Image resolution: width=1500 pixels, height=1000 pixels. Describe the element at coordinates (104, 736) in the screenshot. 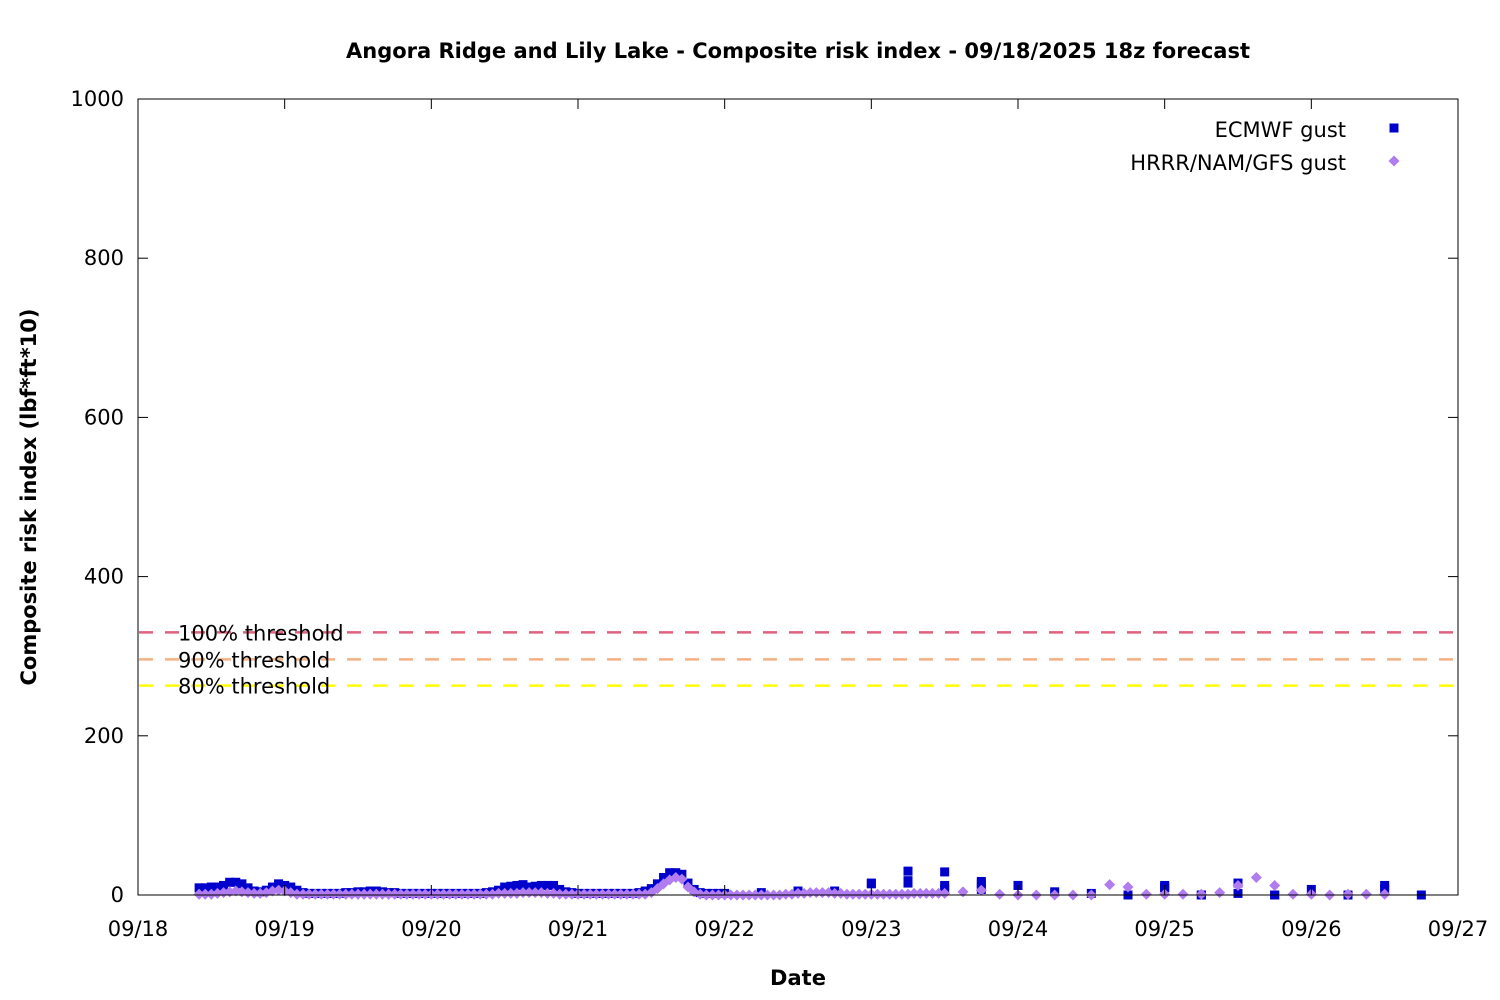

I see `y-tick-label: 200` at that location.